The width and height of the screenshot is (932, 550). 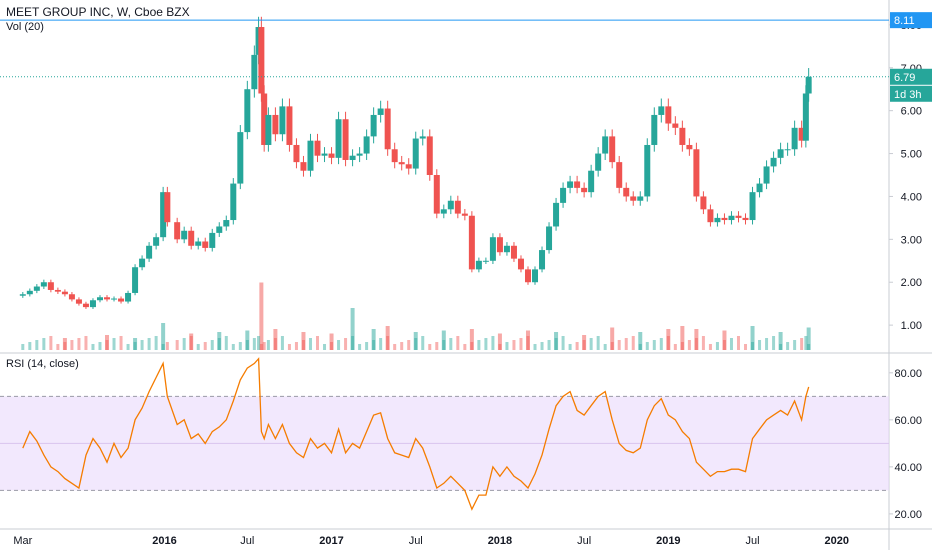 What do you see at coordinates (836, 541) in the screenshot?
I see `time-axis-label: 2020` at bounding box center [836, 541].